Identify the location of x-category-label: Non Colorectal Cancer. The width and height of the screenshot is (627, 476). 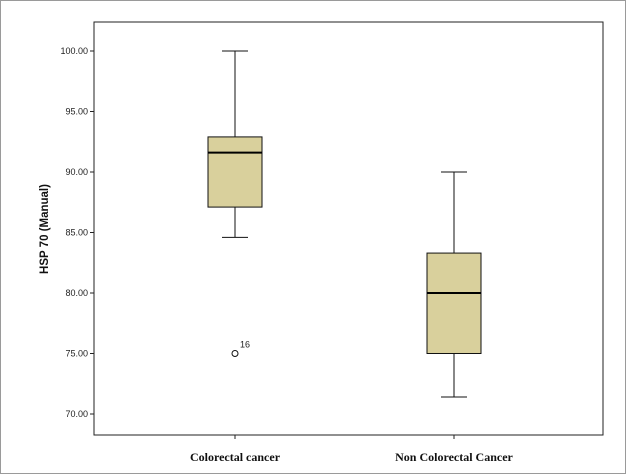
(454, 457).